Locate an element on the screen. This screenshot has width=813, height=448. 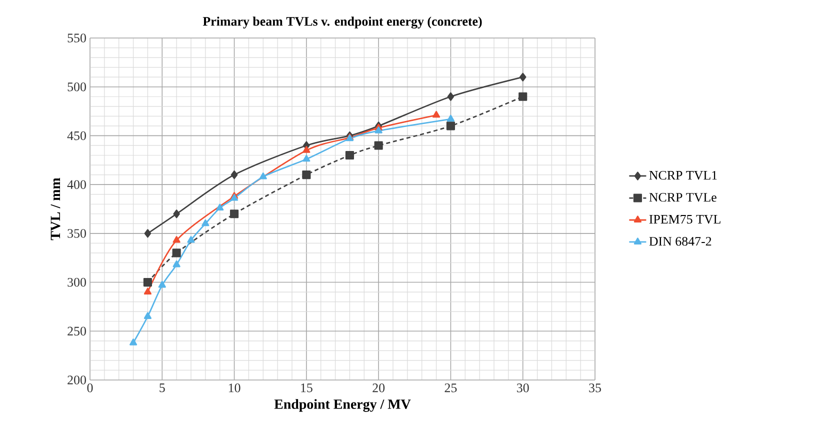
x-axis-title: Endpoint Energy / MV is located at coordinates (342, 405).